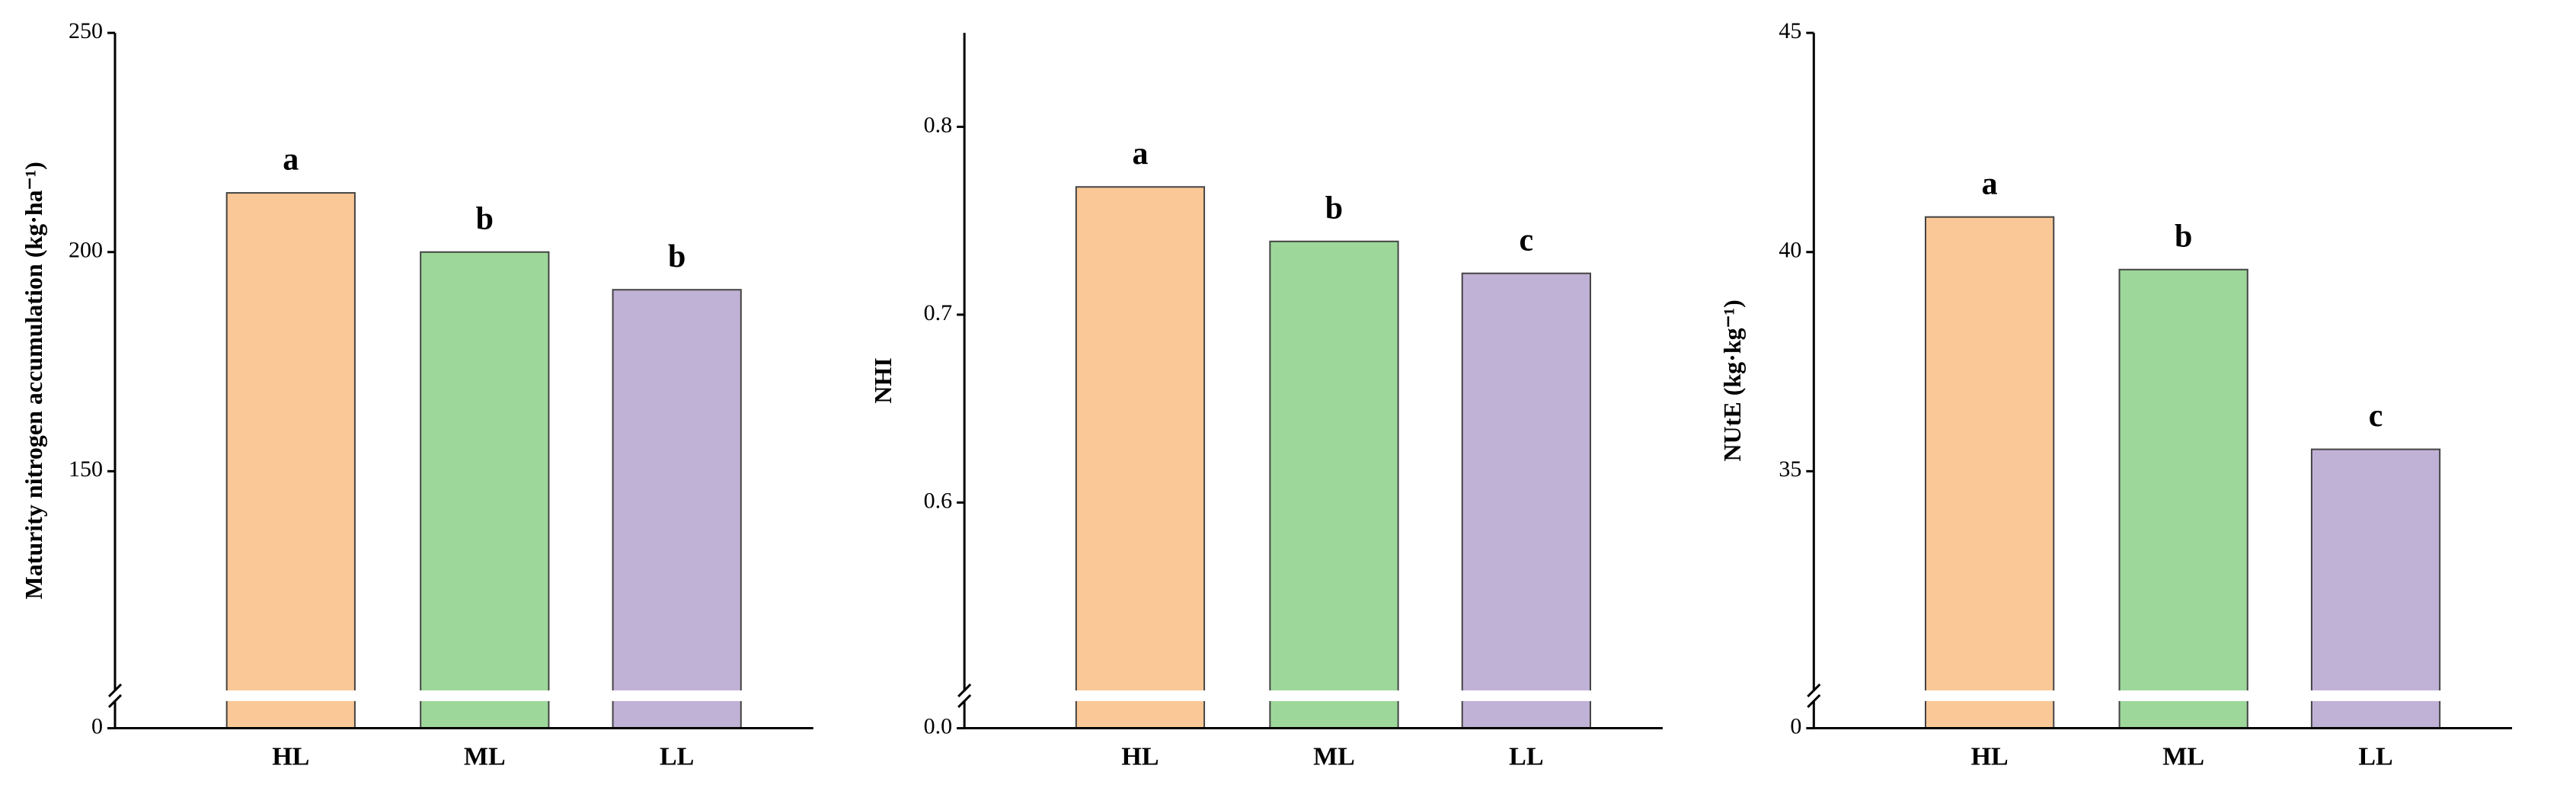 The height and width of the screenshot is (788, 2576). What do you see at coordinates (86, 469) in the screenshot?
I see `y-tick-label: 150` at bounding box center [86, 469].